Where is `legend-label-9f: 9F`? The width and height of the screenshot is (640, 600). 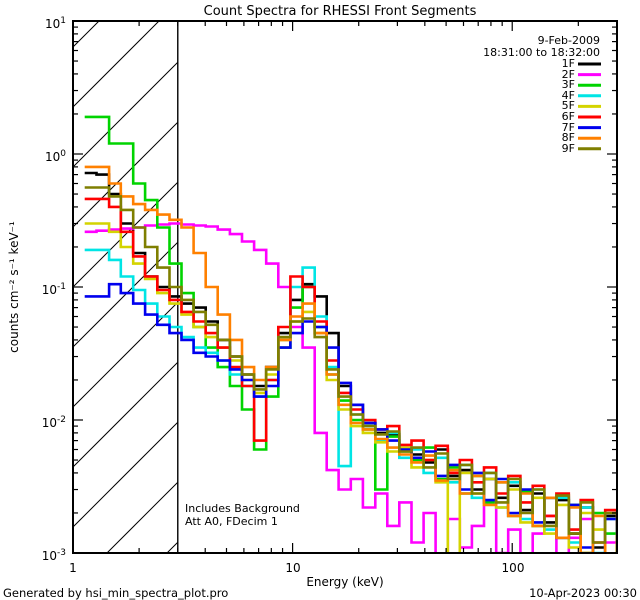 legend-label-9f: 9F is located at coordinates (568, 148).